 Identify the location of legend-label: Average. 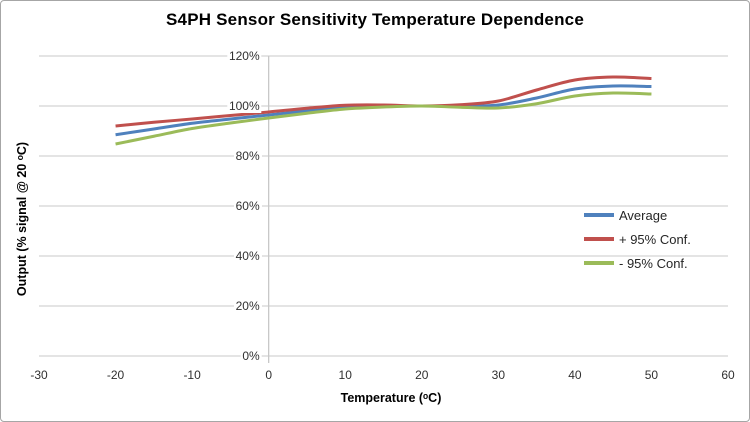
(643, 215).